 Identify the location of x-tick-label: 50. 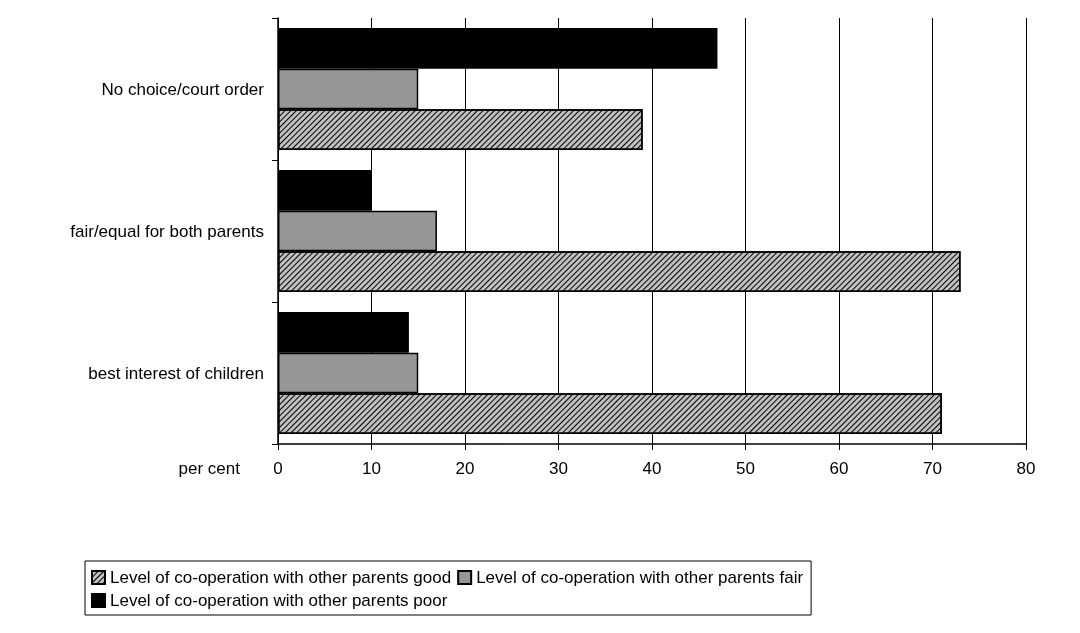
(745, 468).